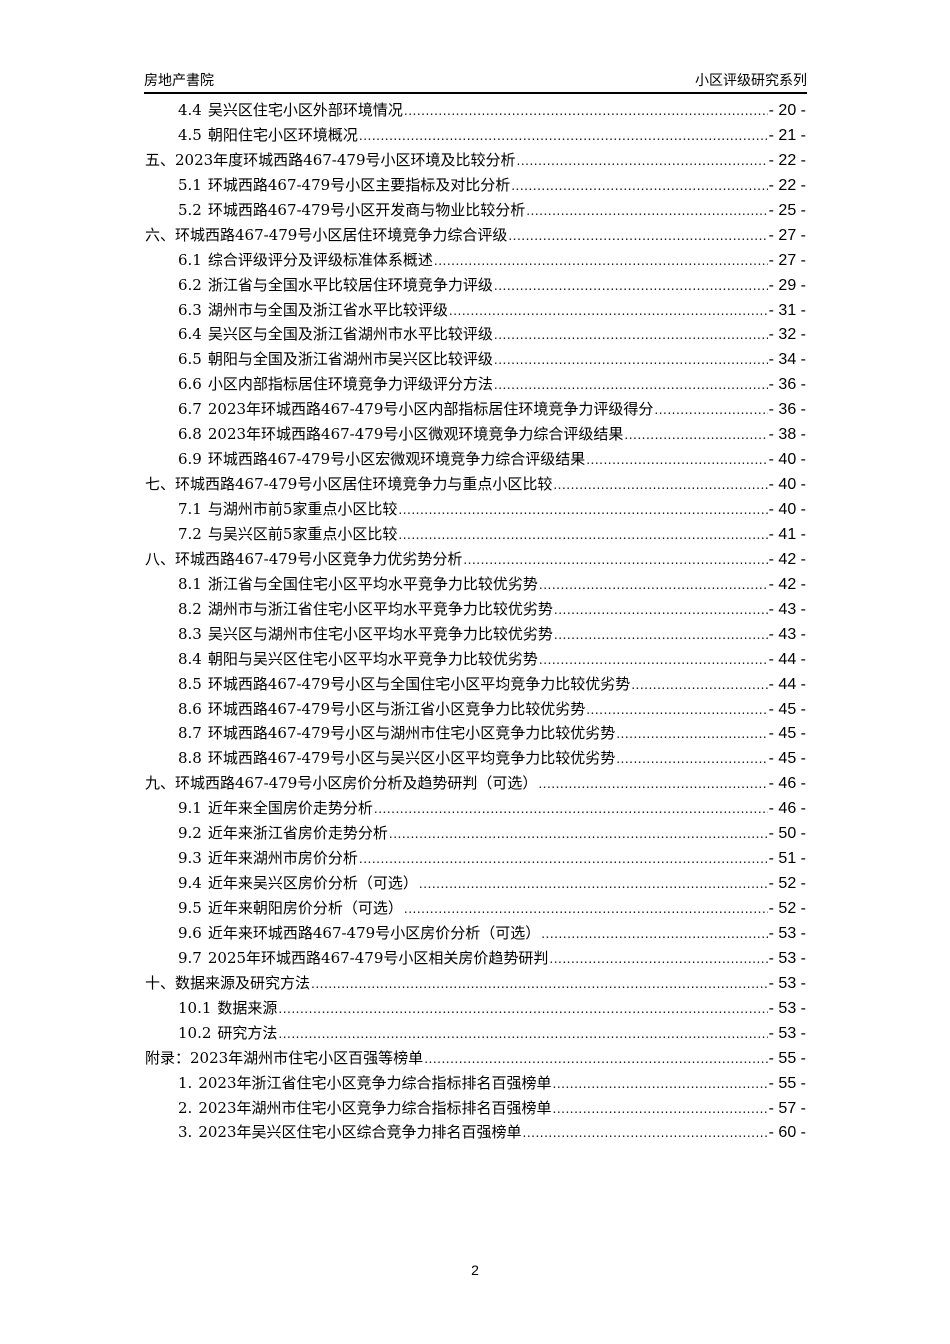 Image resolution: width=950 pixels, height=1344 pixels. I want to click on toc-entry: 9.4 近年来吴兴区房价分析（可选） - 52 -, so click(475, 883).